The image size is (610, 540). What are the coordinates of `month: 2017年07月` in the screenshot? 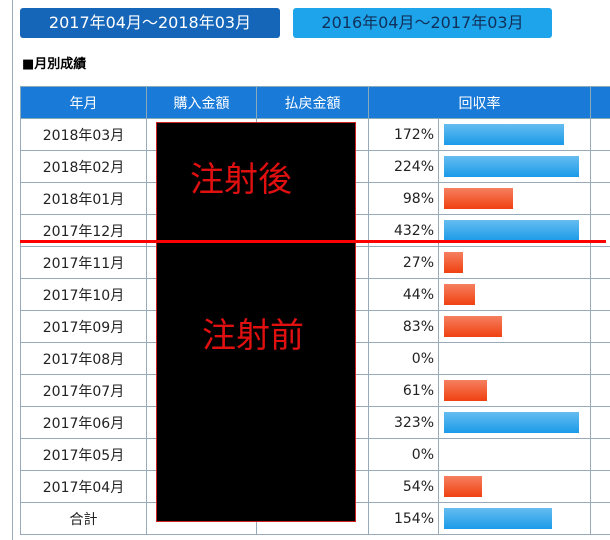 It's located at (83, 390).